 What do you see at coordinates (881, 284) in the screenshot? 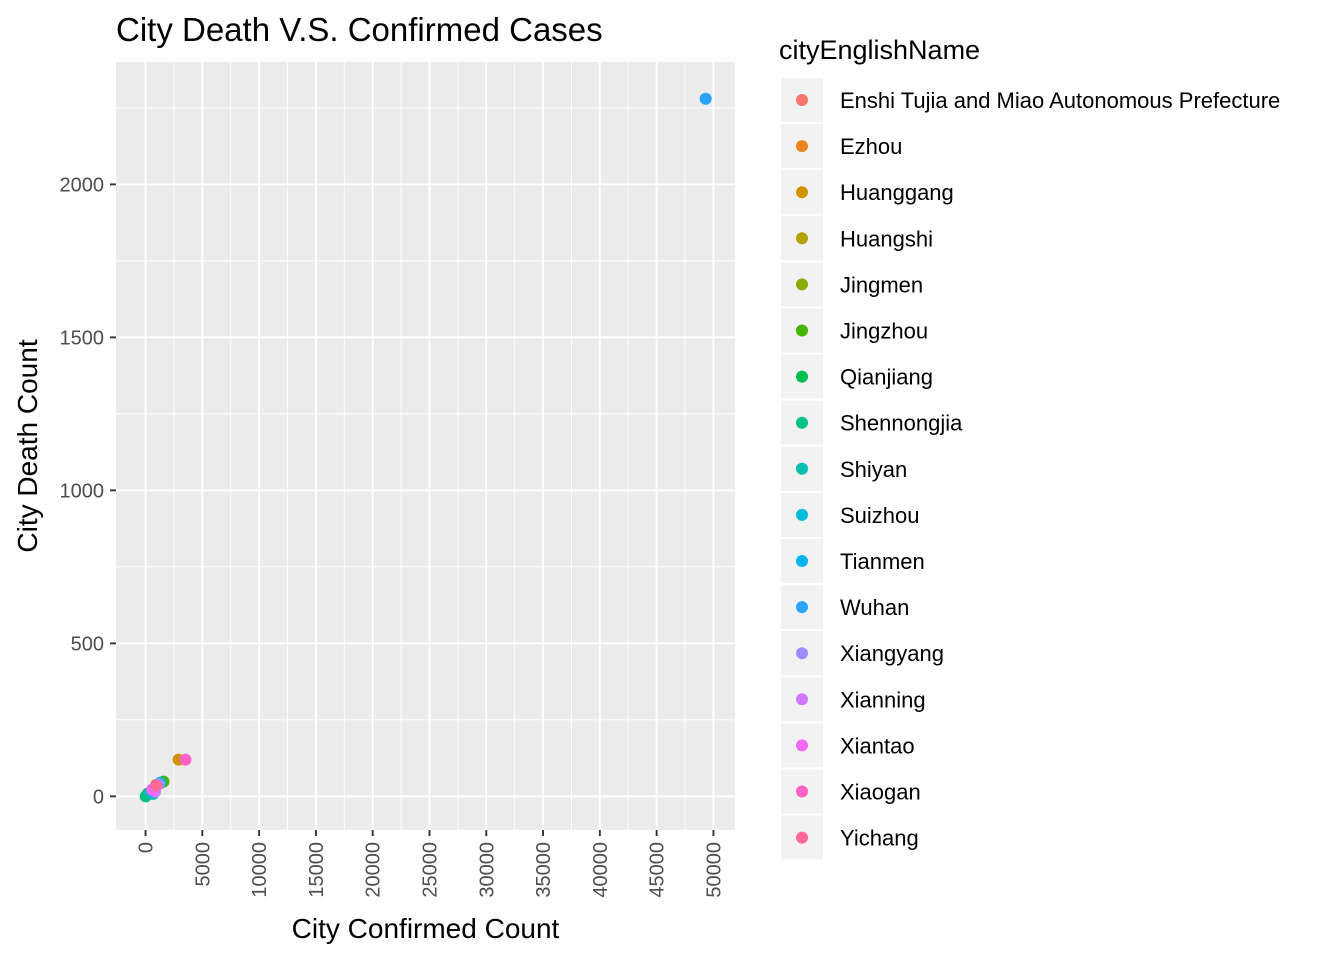
I see `legend-label: Jingmen` at bounding box center [881, 284].